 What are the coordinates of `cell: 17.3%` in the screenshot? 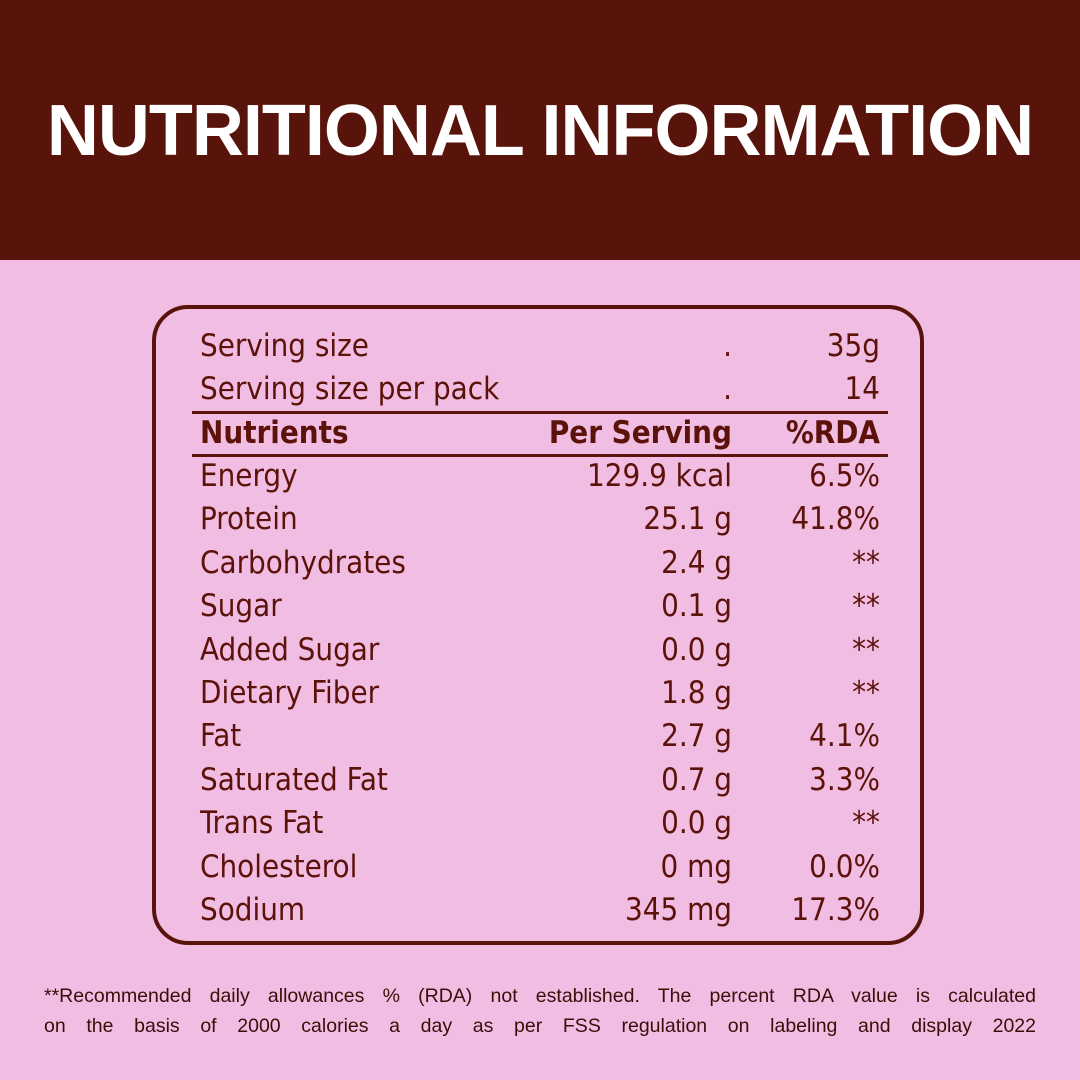 It's located at (835, 910).